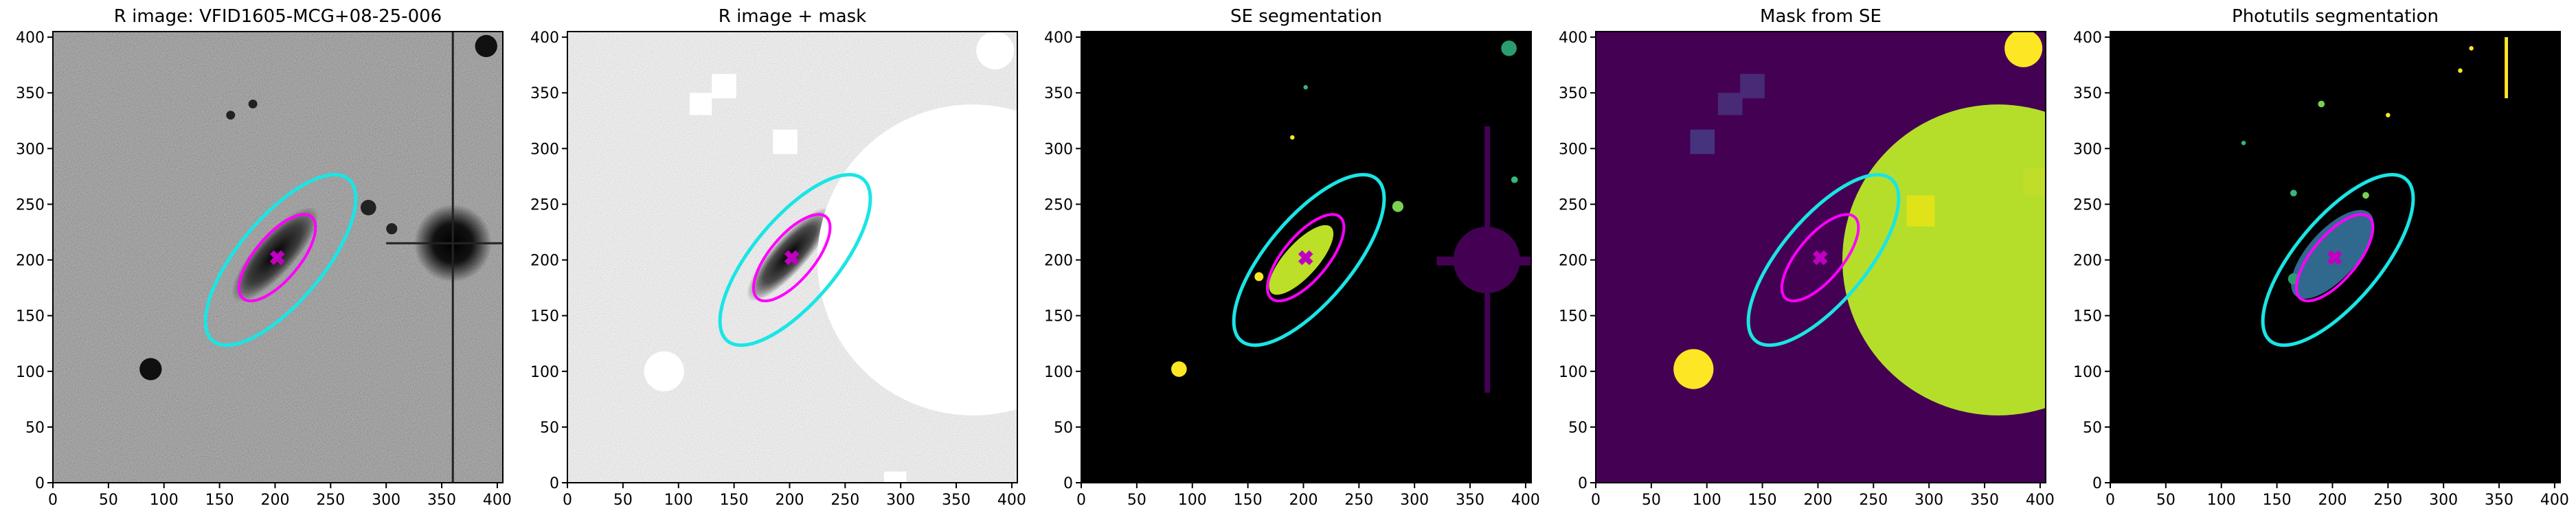  Describe the element at coordinates (793, 16) in the screenshot. I see `panel-title: R image + mask` at that location.